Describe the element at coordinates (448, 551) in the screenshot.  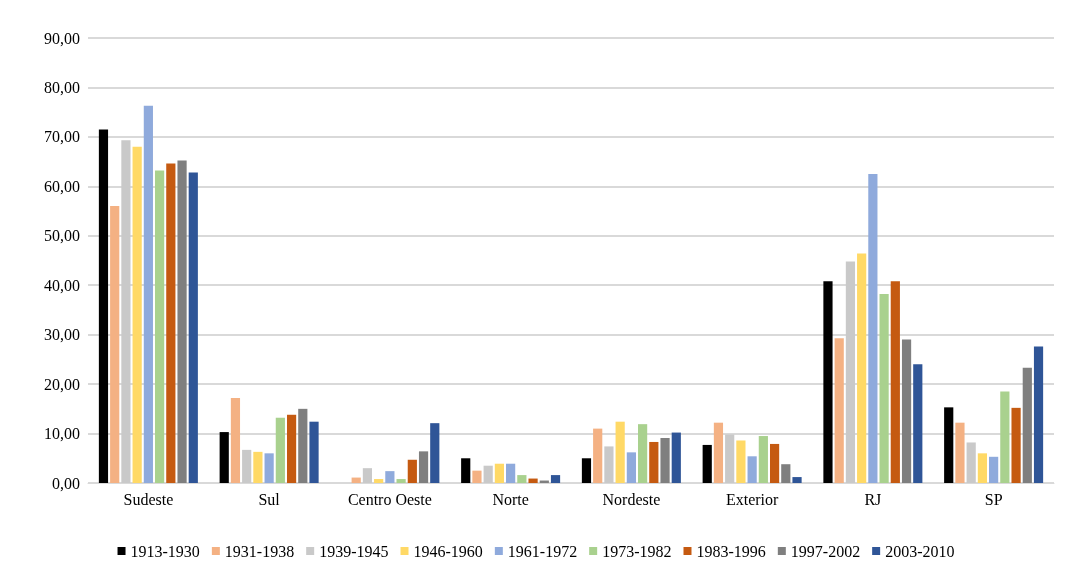
I see `legend-label: 1946-1960` at that location.